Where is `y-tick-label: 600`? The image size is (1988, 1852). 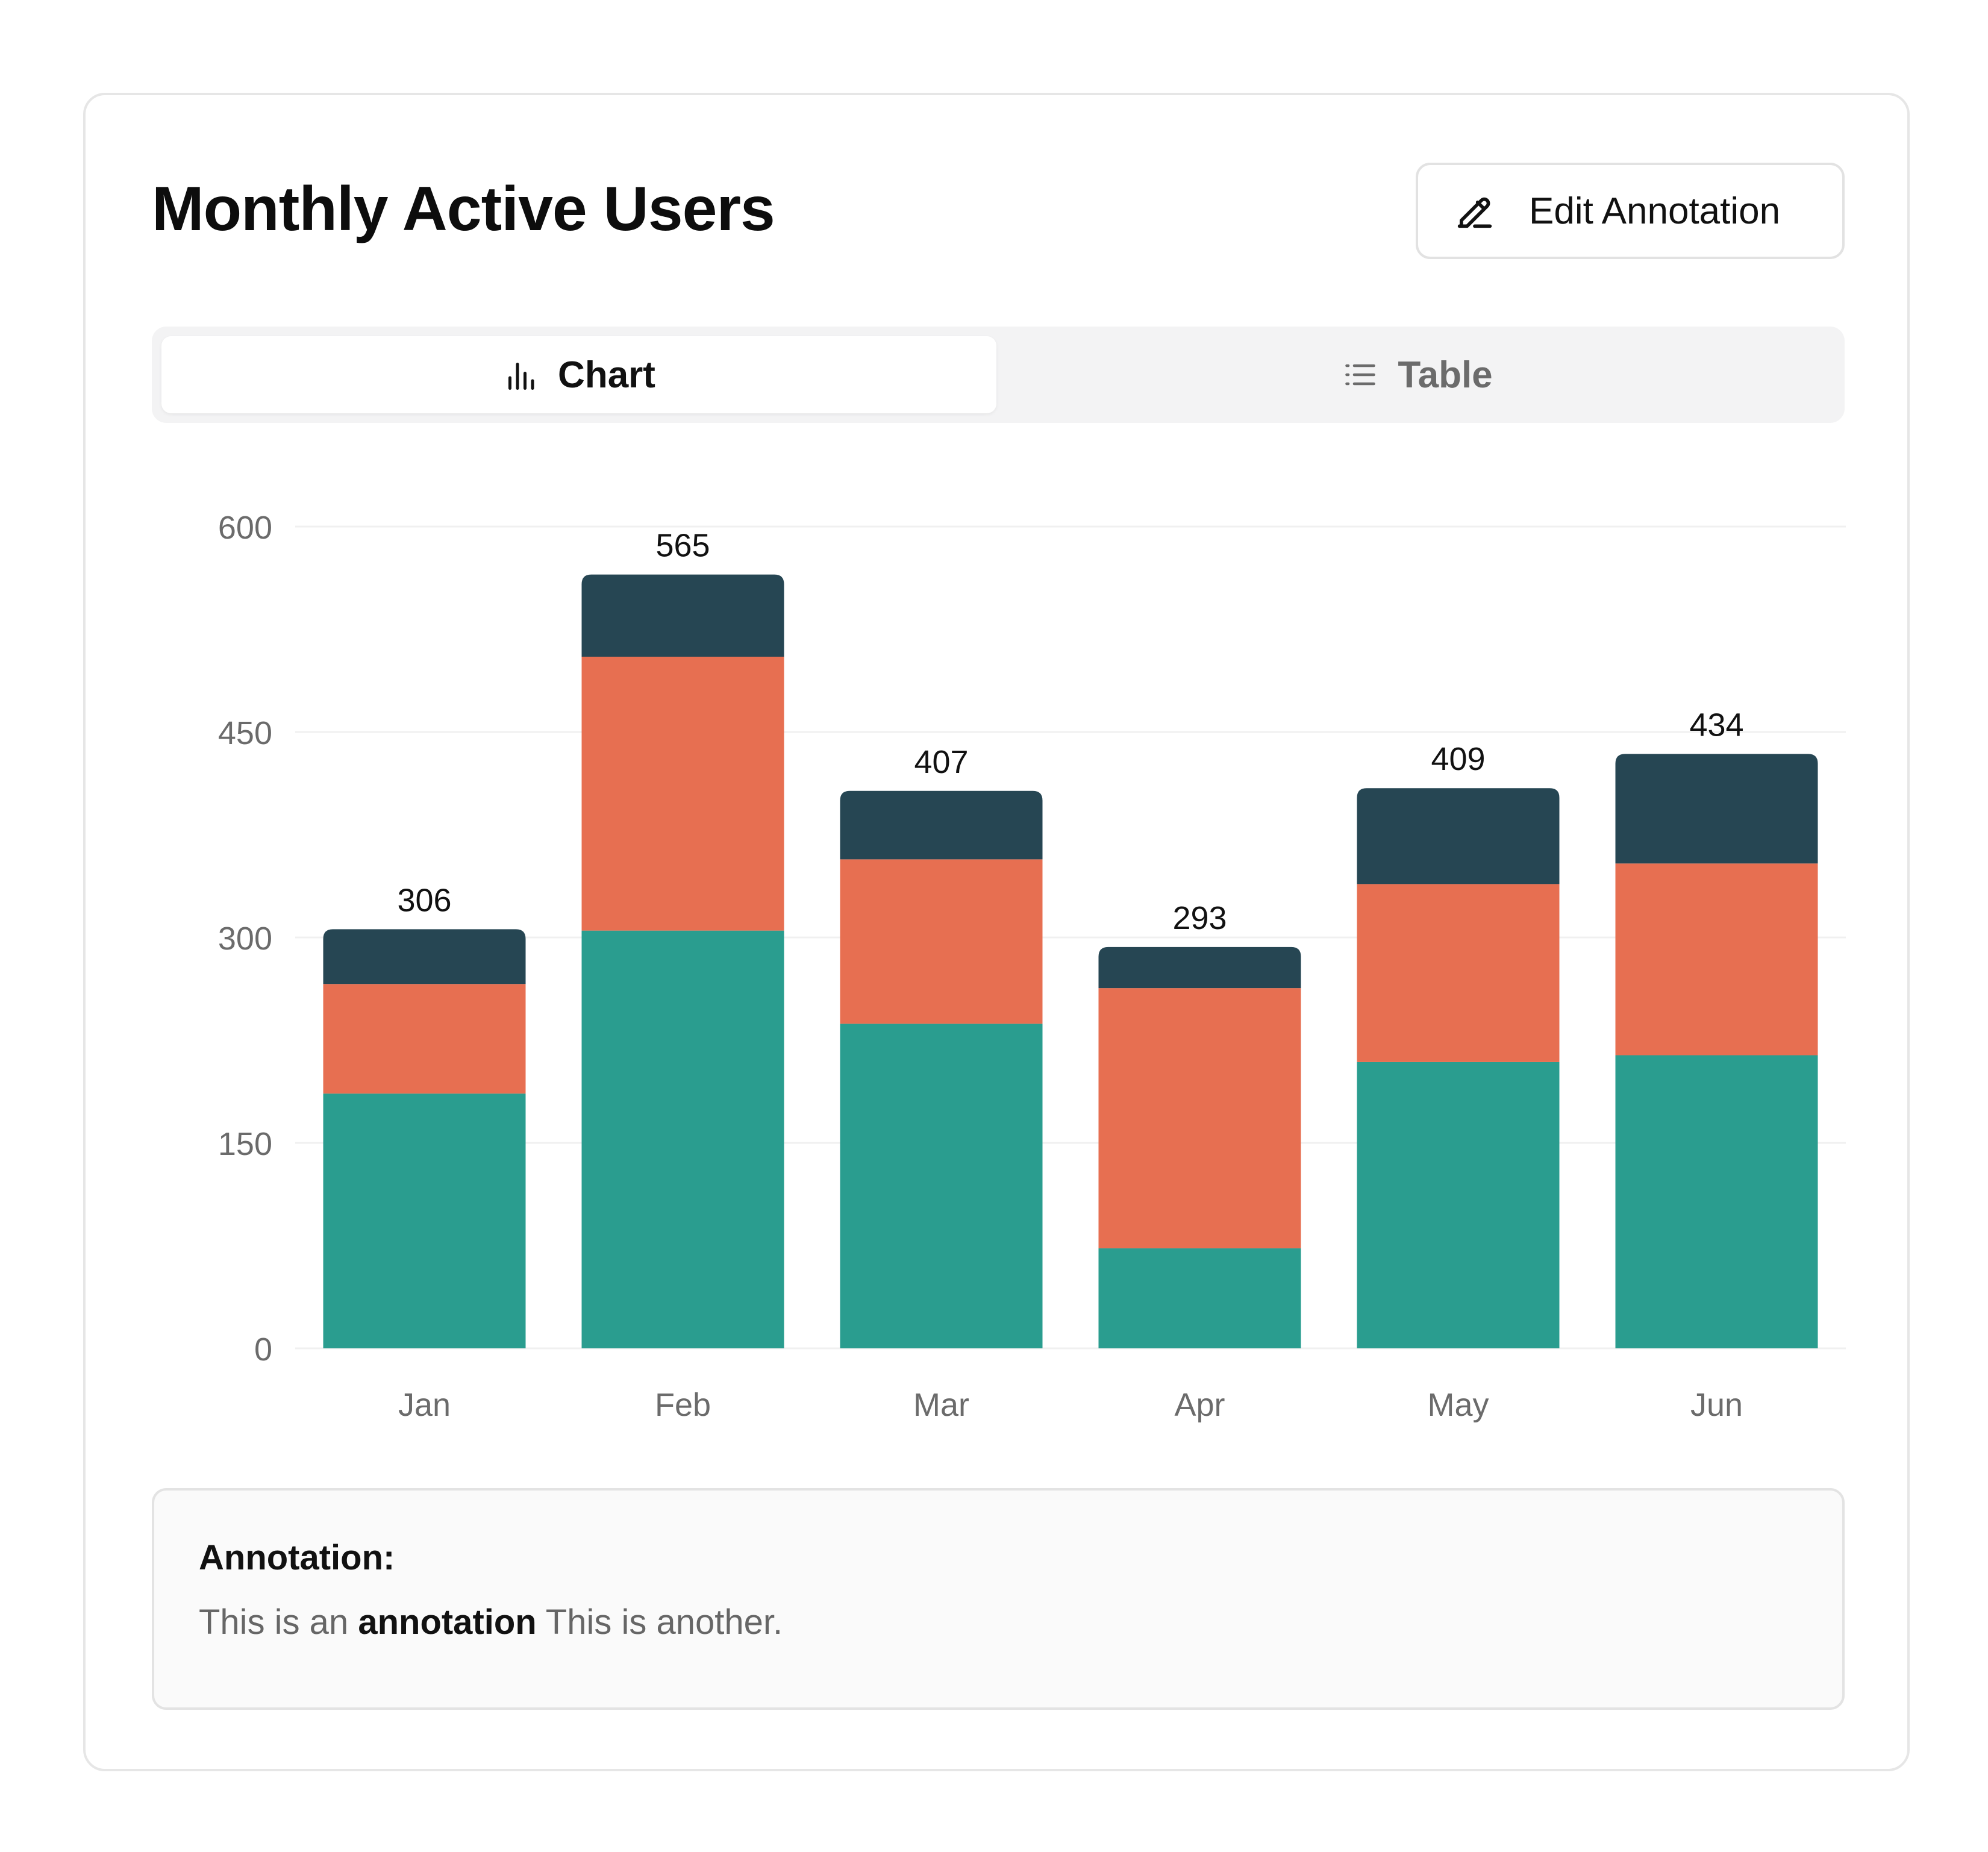 y-tick-label: 600 is located at coordinates (245, 528).